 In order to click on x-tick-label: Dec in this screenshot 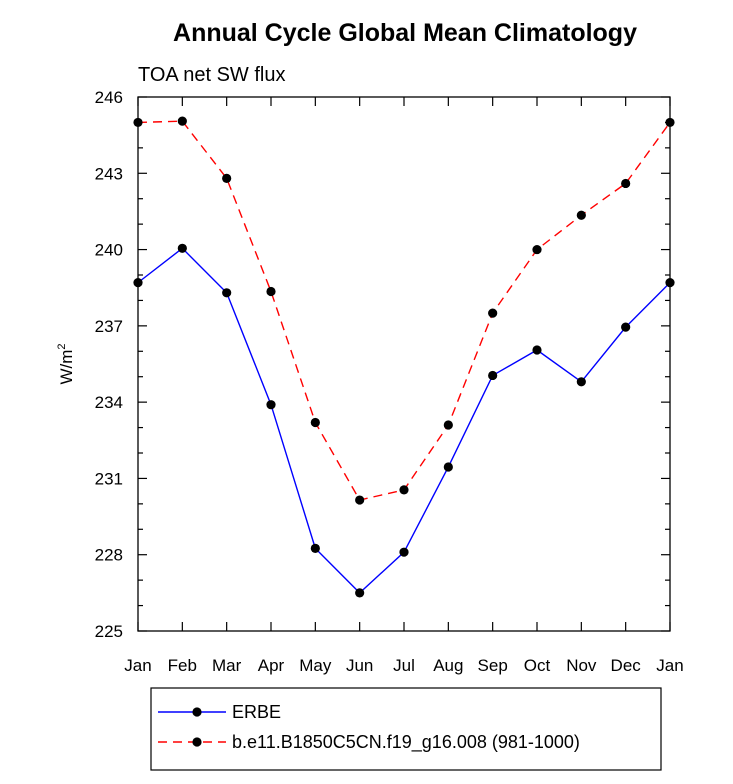, I will do `click(626, 665)`.